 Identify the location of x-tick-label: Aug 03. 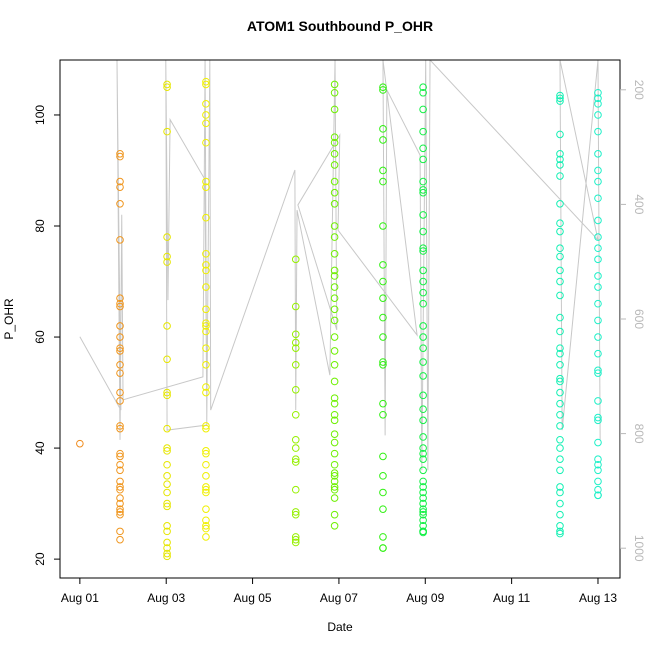
(166, 598).